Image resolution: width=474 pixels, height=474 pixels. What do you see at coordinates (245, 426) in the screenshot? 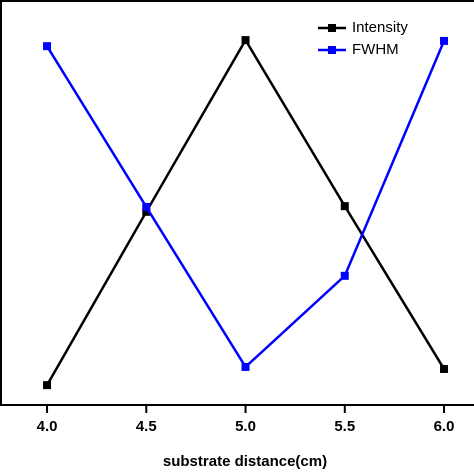
I see `x-tick-label: 5.0` at bounding box center [245, 426].